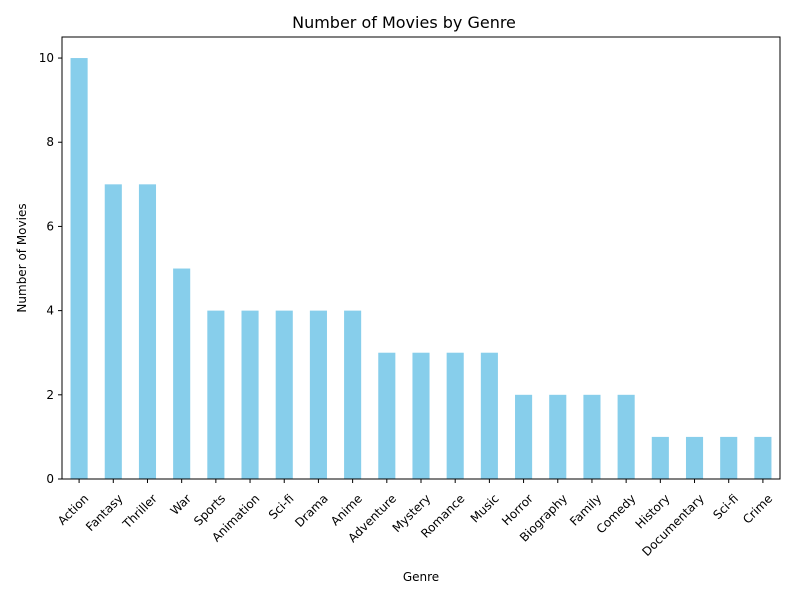  What do you see at coordinates (104, 512) in the screenshot?
I see `x-tick-label-1: Fantasy` at bounding box center [104, 512].